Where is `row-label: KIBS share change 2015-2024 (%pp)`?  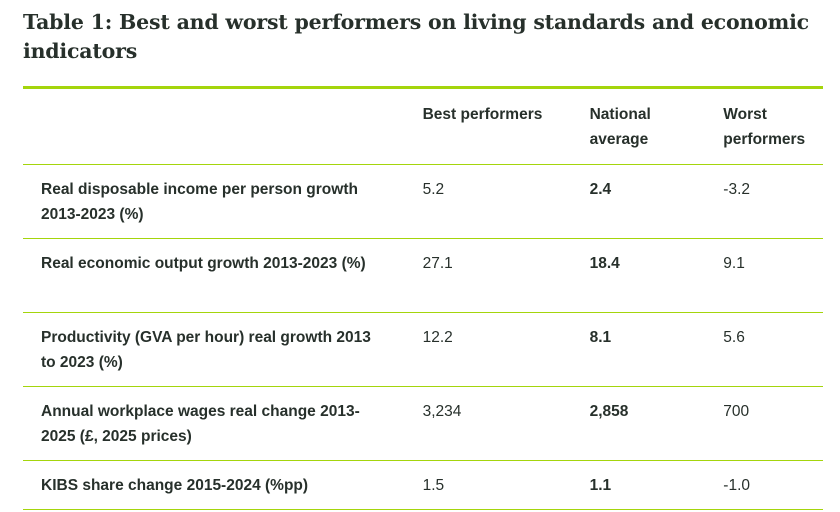
row-label: KIBS share change 2015-2024 (%pp) is located at coordinates (175, 485).